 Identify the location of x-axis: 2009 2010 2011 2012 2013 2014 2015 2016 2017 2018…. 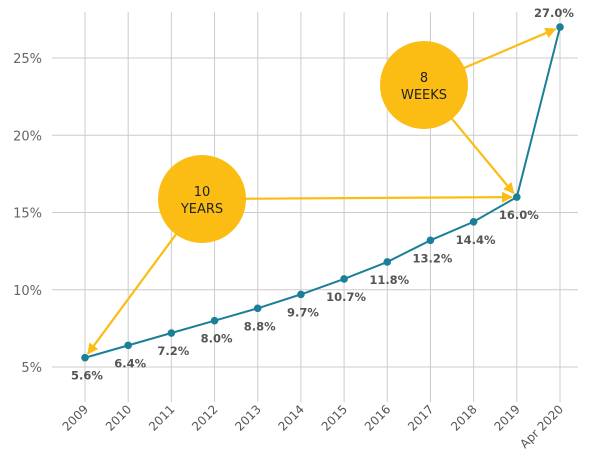
(313, 426).